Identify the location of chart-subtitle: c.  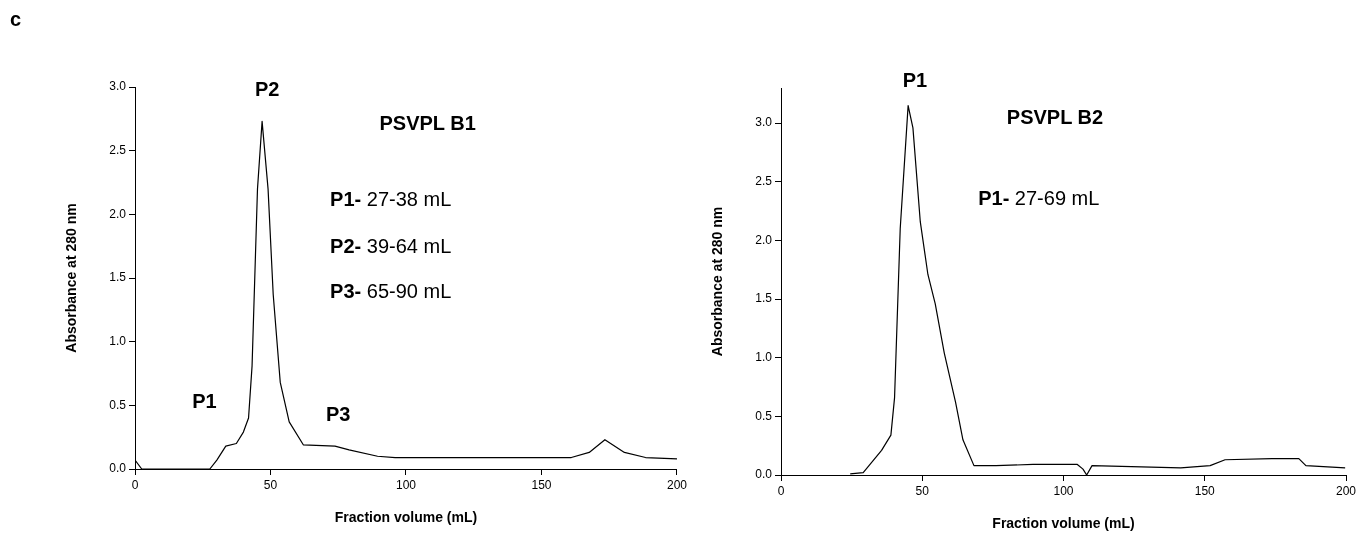
(16, 19).